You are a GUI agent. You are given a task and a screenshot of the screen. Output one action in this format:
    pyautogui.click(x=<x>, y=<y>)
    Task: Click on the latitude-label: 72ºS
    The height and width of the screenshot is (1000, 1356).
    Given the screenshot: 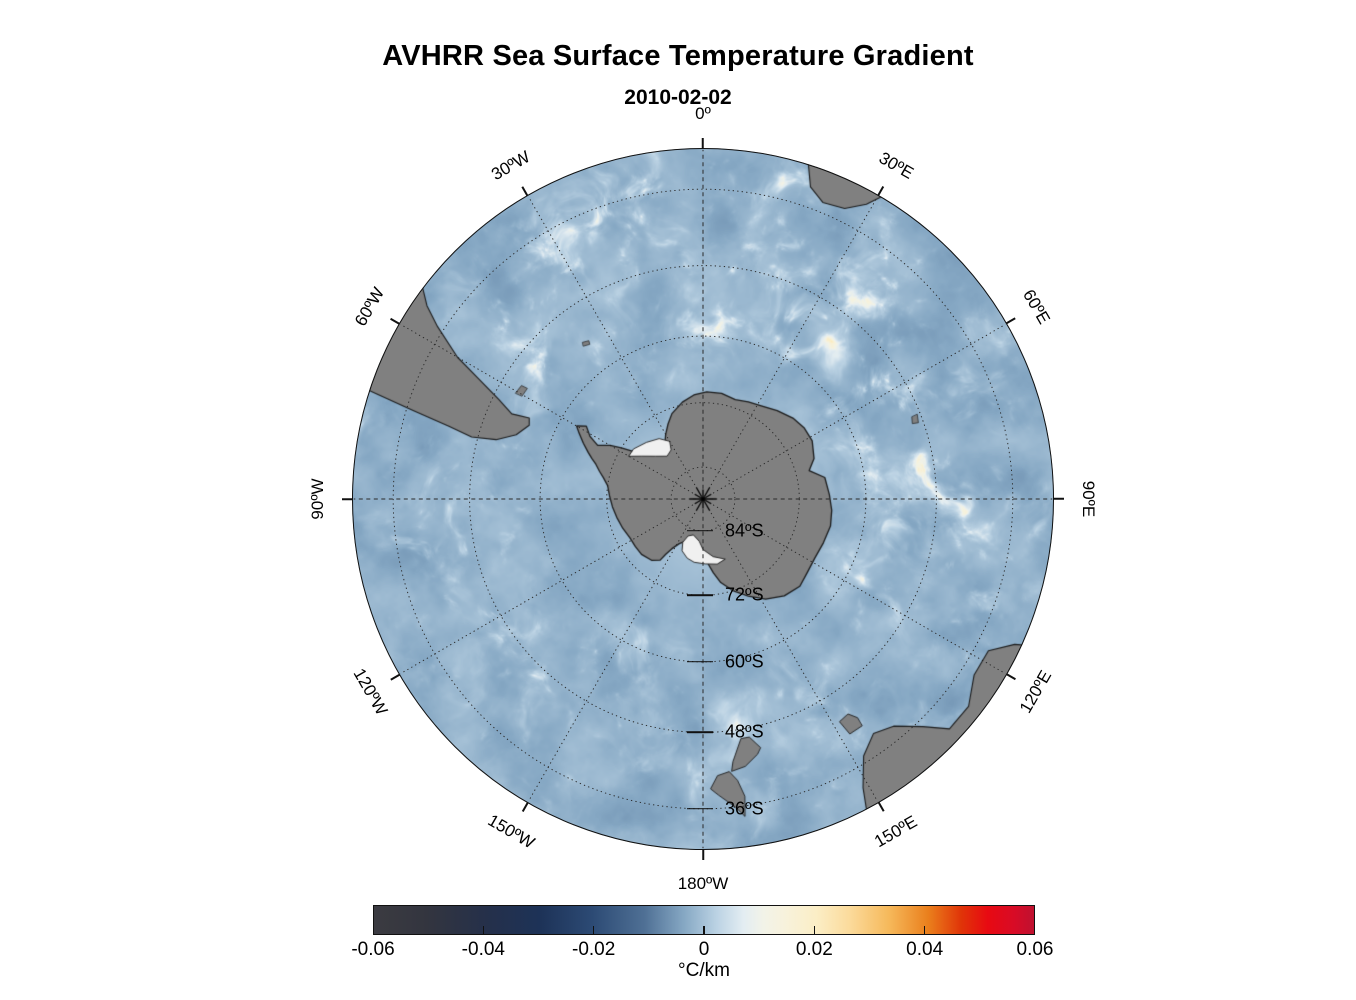 What is the action you would take?
    pyautogui.click(x=744, y=594)
    